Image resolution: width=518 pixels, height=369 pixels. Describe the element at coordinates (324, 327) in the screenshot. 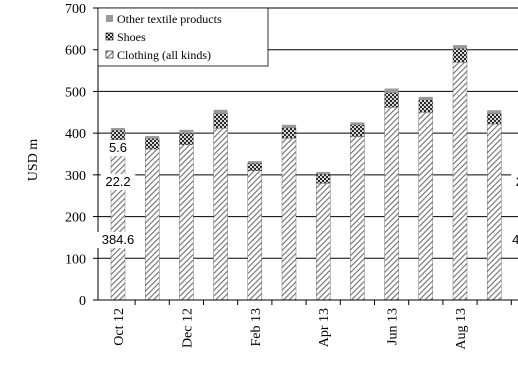

I see `x-tick-label: Apr 13` at that location.